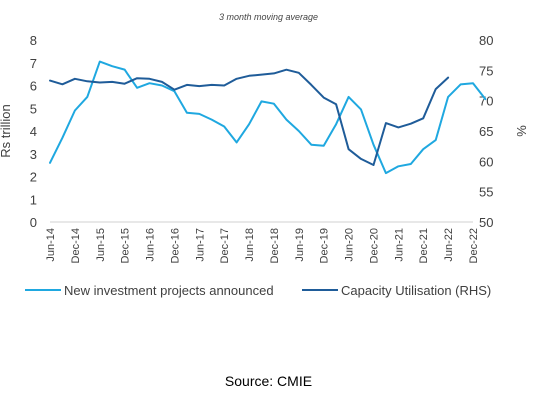  What do you see at coordinates (521, 131) in the screenshot?
I see `right-y-axis-title: %` at bounding box center [521, 131].